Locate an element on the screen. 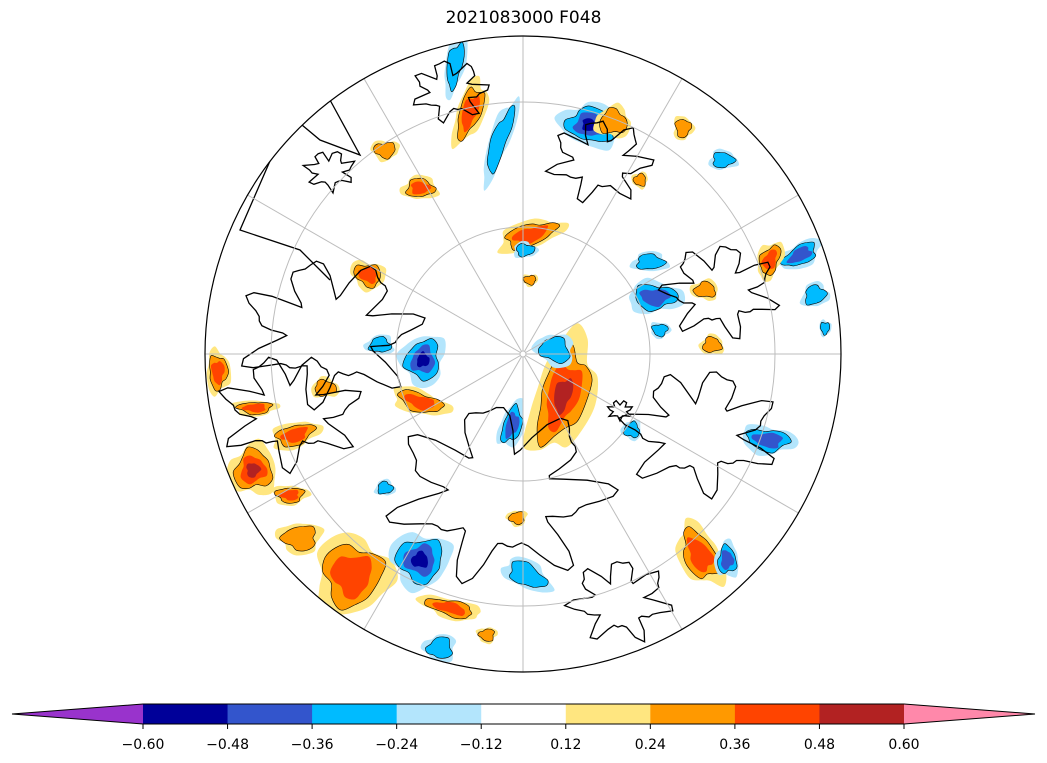  colorbar-tick-label: −0.24 is located at coordinates (396, 745).